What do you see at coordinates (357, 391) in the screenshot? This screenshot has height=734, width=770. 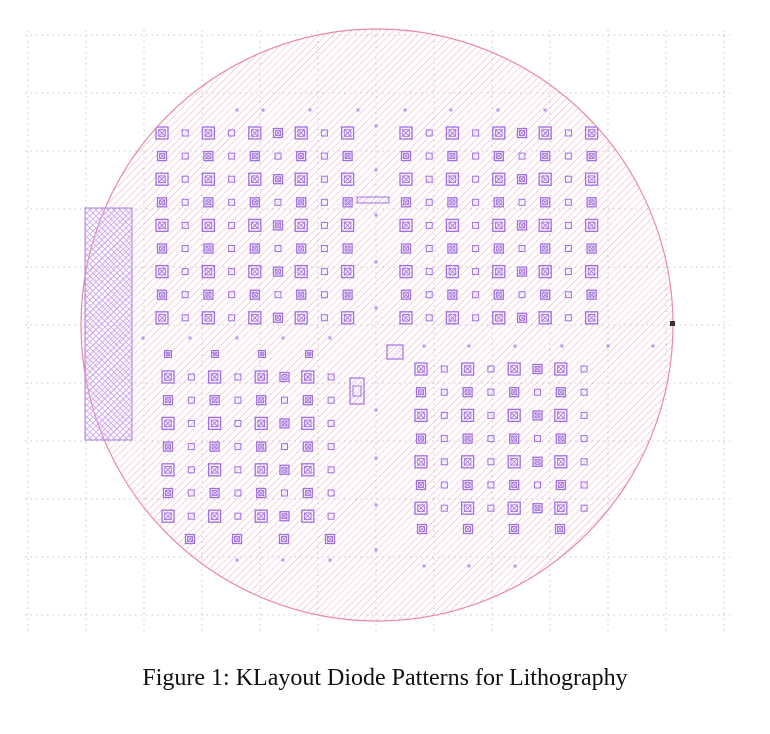 I see `vertical-test-structure-inner` at bounding box center [357, 391].